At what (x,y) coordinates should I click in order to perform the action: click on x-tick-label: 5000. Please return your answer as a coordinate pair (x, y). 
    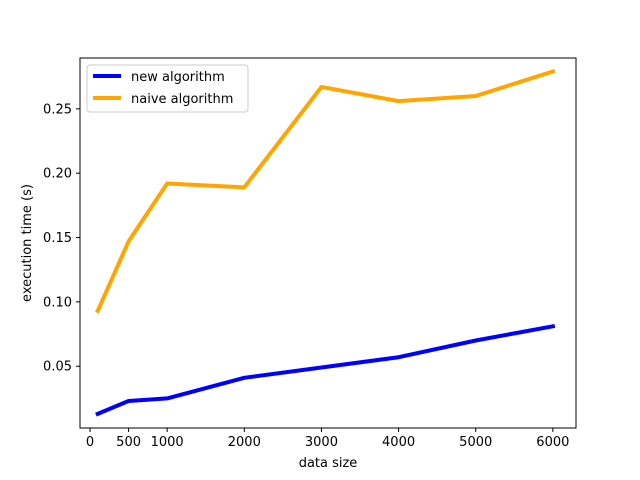
    Looking at the image, I should click on (475, 442).